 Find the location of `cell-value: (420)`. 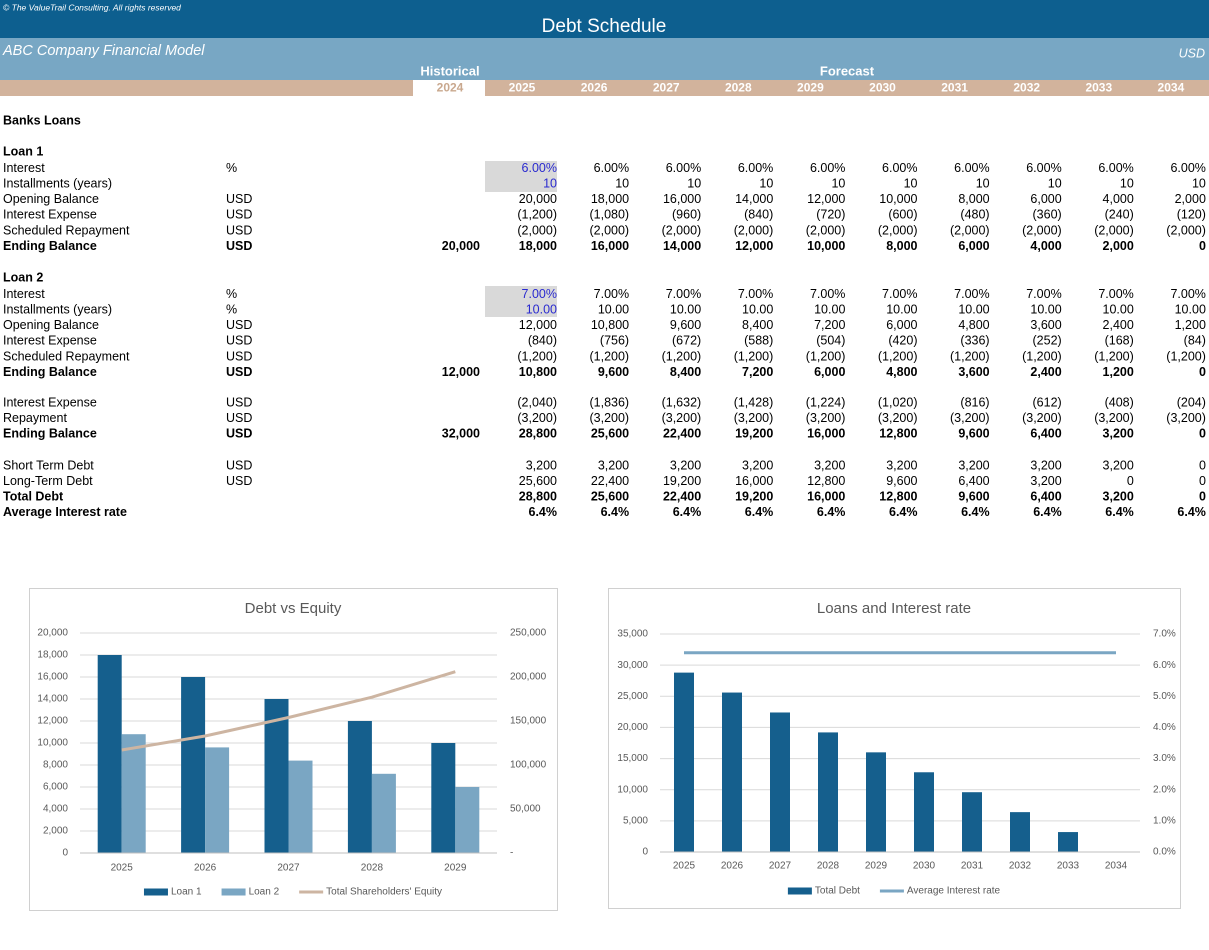

cell-value: (420) is located at coordinates (902, 341).